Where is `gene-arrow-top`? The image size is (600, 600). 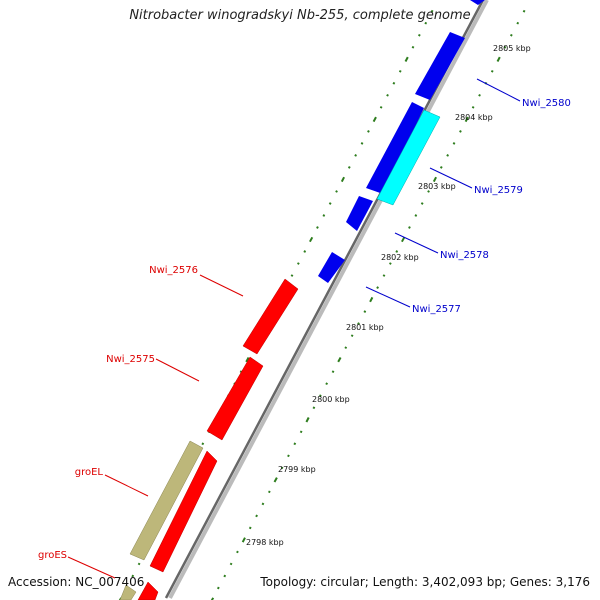 gene-arrow-top is located at coordinates (477, 2).